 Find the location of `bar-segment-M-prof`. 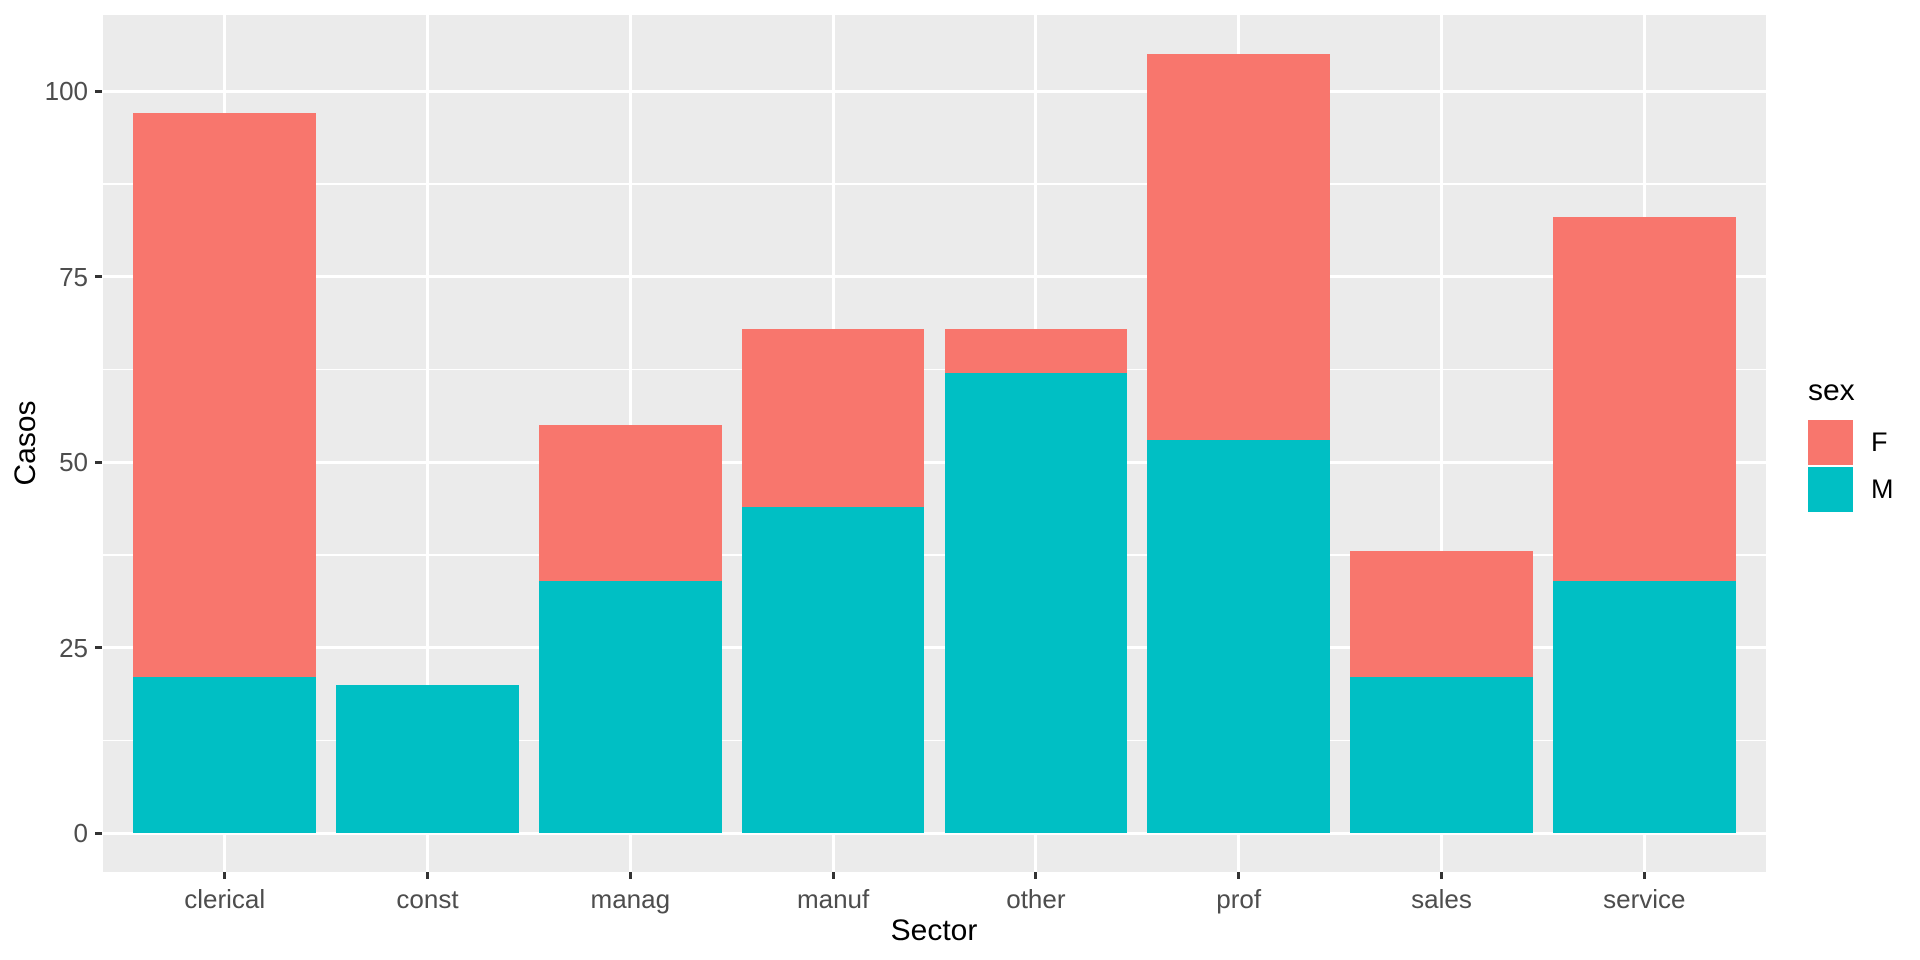

bar-segment-M-prof is located at coordinates (1238, 636).